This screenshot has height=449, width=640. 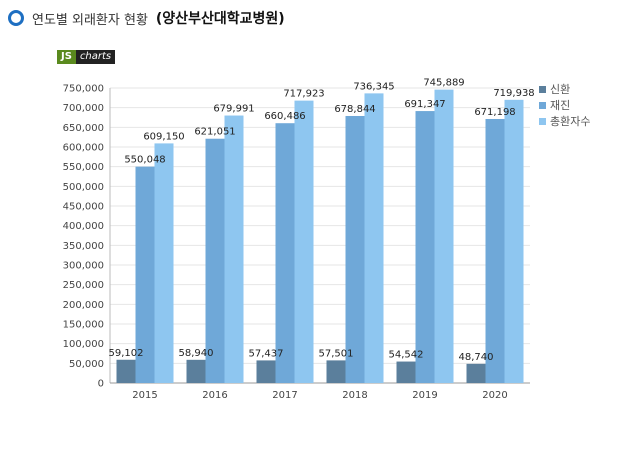 What do you see at coordinates (163, 136) in the screenshot?
I see `data-label: 609,150` at bounding box center [163, 136].